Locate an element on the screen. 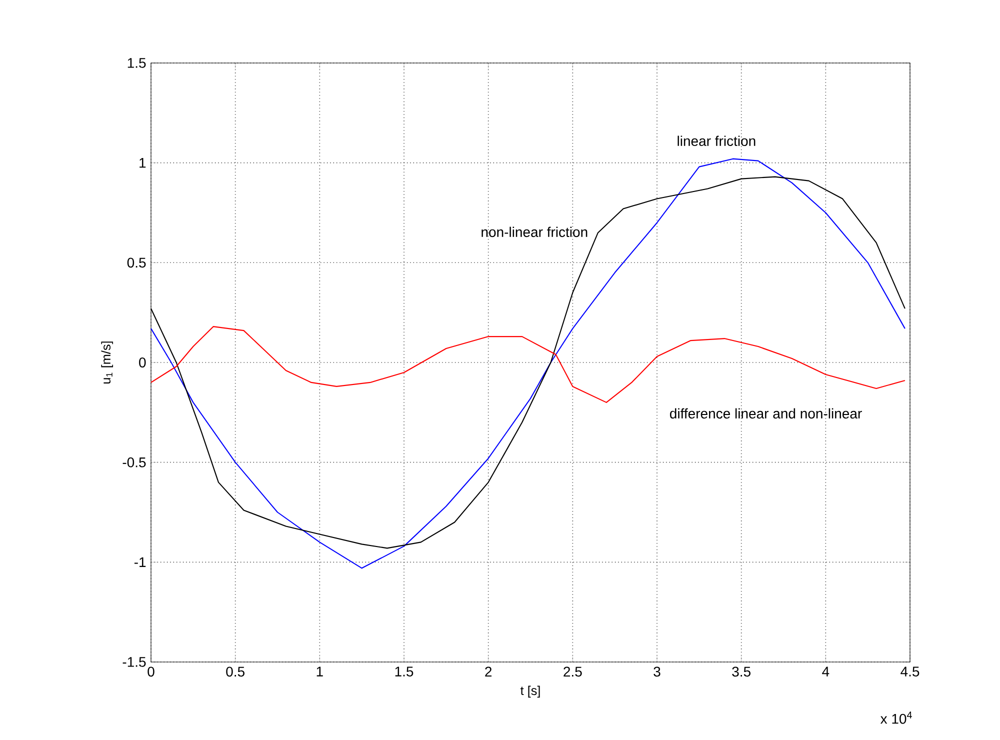  y-tick-label: 0 is located at coordinates (142, 363).